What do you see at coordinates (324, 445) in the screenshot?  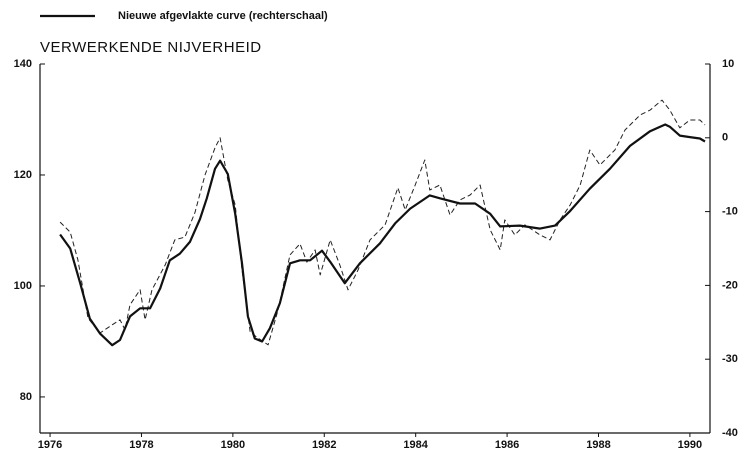 I see `x-tick-label: 1982` at bounding box center [324, 445].